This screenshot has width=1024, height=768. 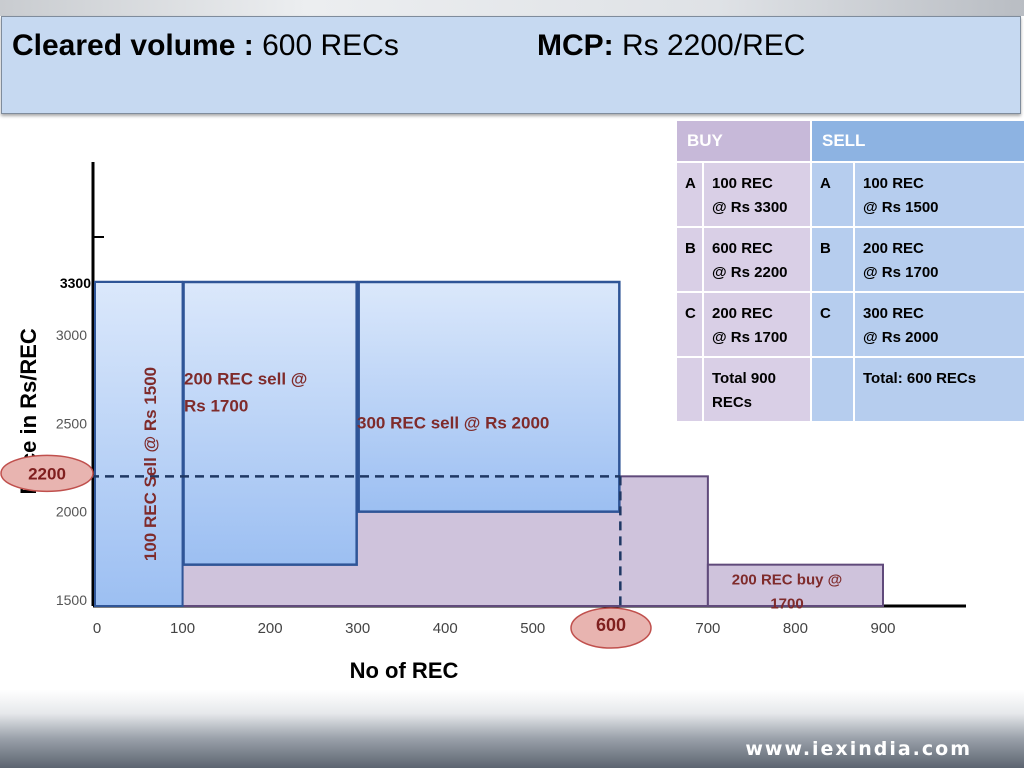 What do you see at coordinates (97, 628) in the screenshot?
I see `x-tick-label: 0` at bounding box center [97, 628].